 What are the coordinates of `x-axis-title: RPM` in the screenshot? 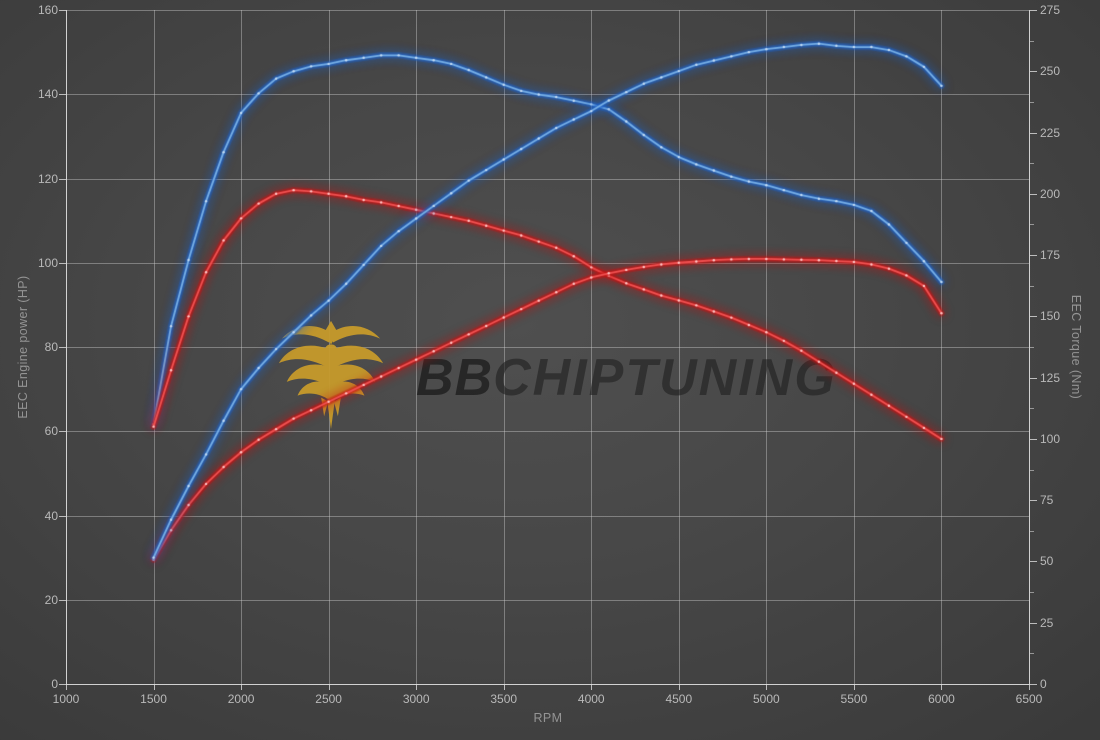 It's located at (548, 718).